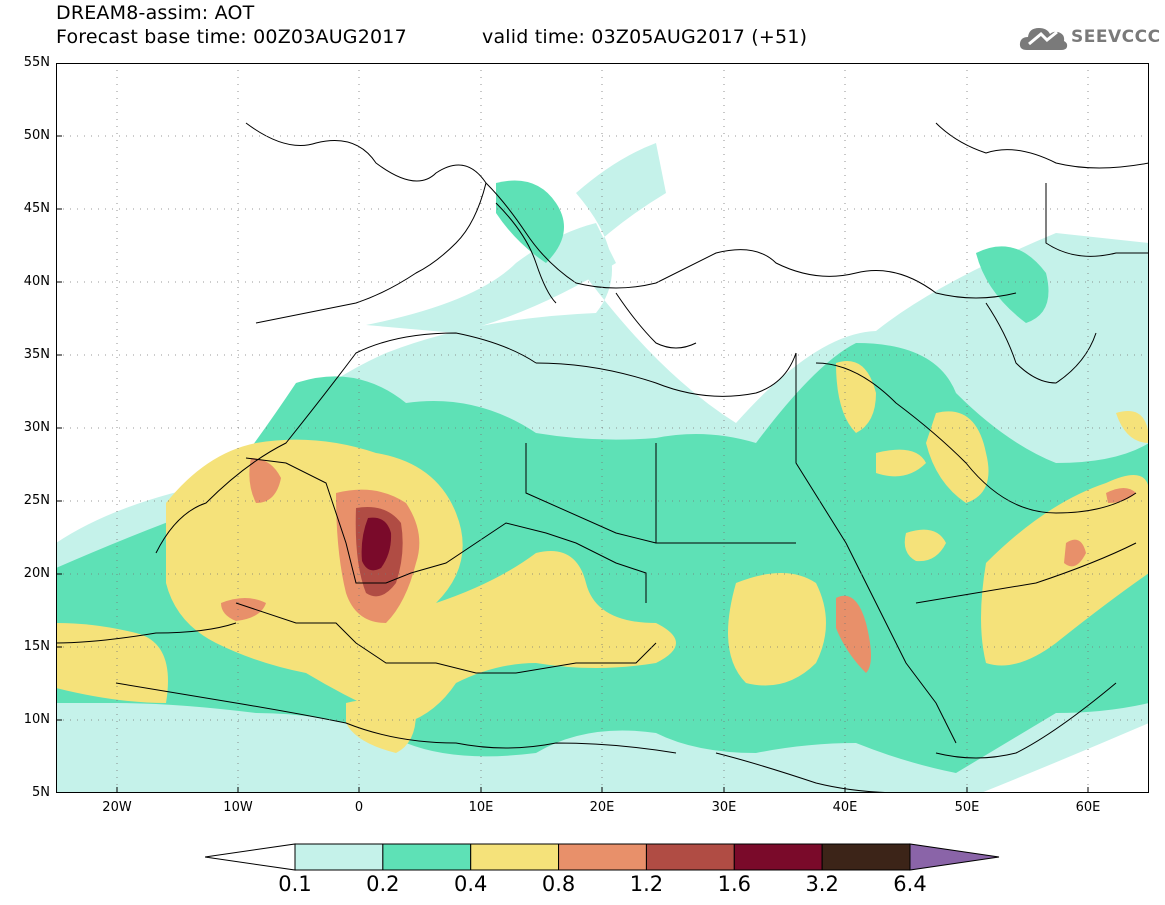  What do you see at coordinates (910, 884) in the screenshot?
I see `colorbar-label: 6.4` at bounding box center [910, 884].